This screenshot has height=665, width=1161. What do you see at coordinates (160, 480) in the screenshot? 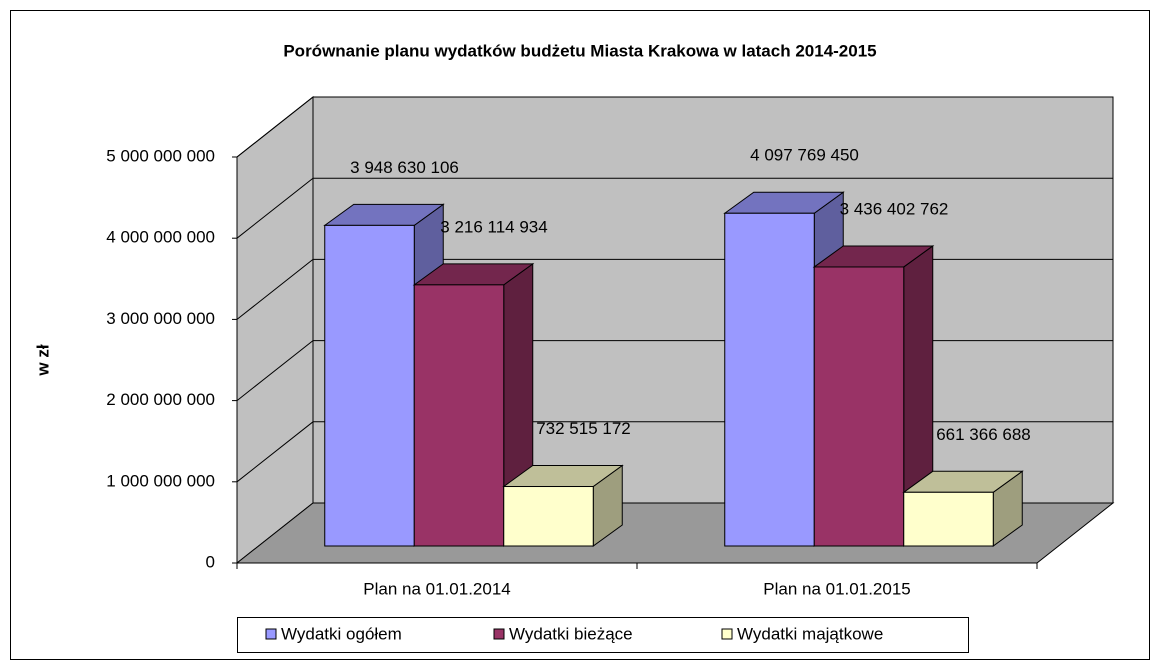
I see `y-tick-label: 1 000 000 000` at bounding box center [160, 480].